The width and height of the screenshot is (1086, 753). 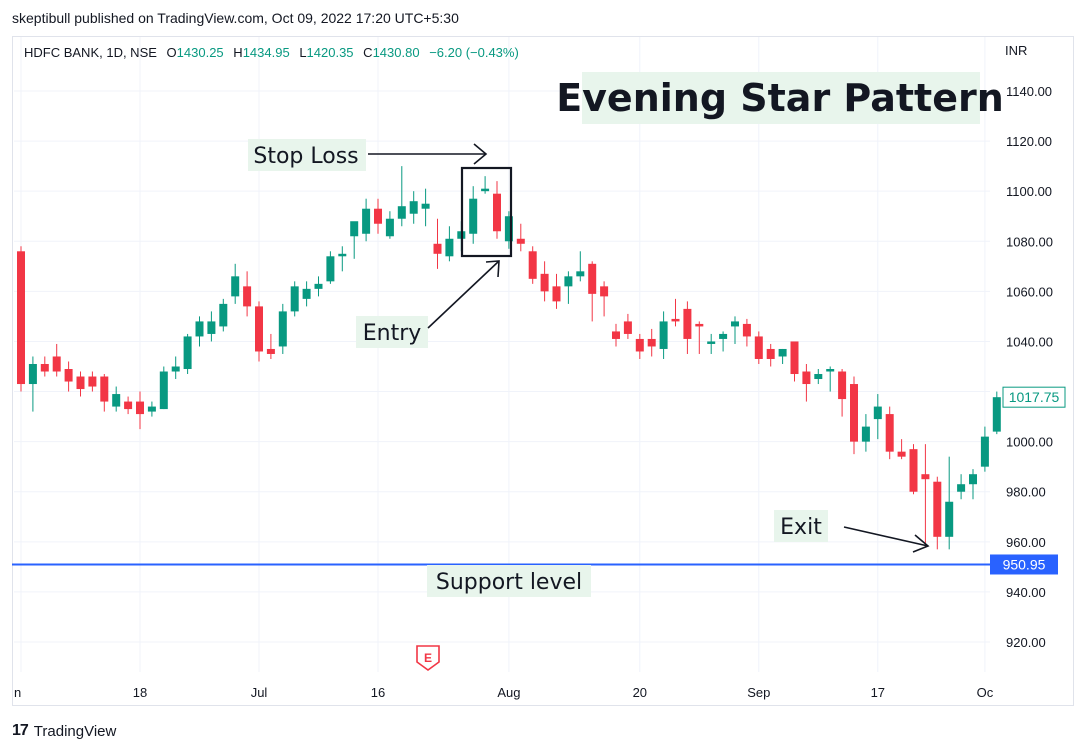 What do you see at coordinates (886, 536) in the screenshot?
I see `exit-arrow` at bounding box center [886, 536].